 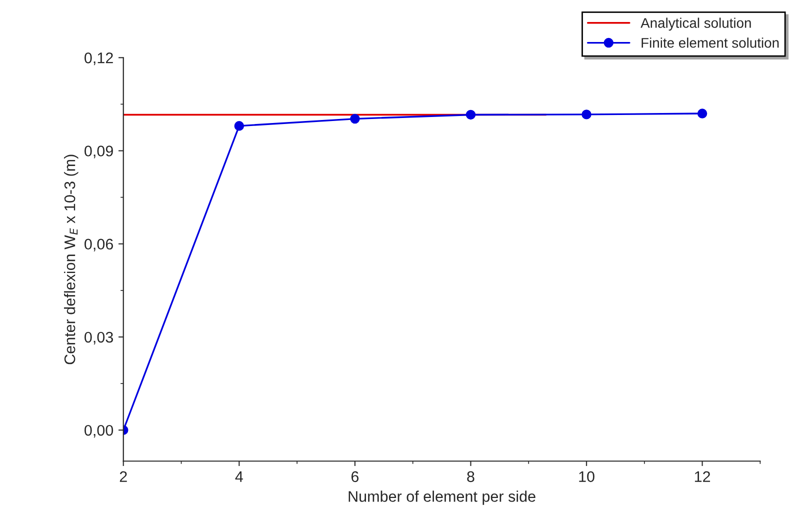 I want to click on y-tick-label: 0,09, so click(x=98, y=152).